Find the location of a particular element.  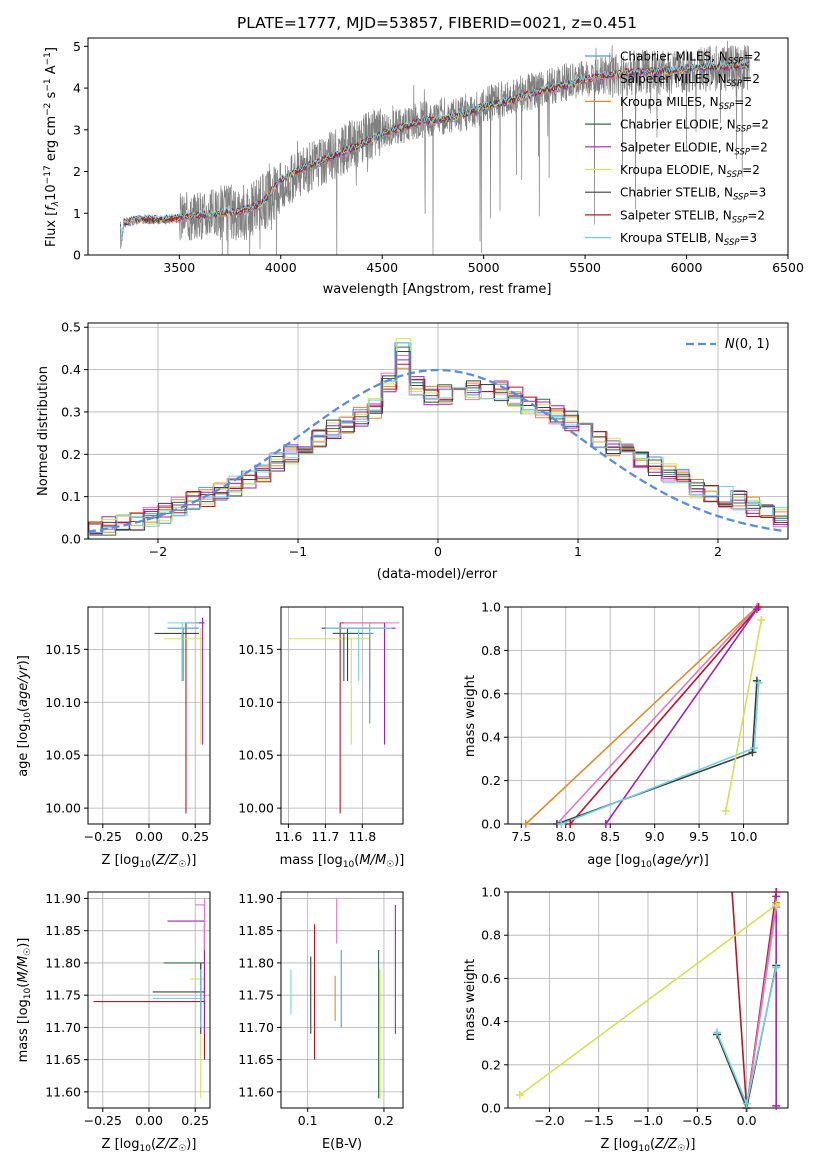

legend-entry-7: Chabrier STELIB, NSSP=3 is located at coordinates (693, 194).